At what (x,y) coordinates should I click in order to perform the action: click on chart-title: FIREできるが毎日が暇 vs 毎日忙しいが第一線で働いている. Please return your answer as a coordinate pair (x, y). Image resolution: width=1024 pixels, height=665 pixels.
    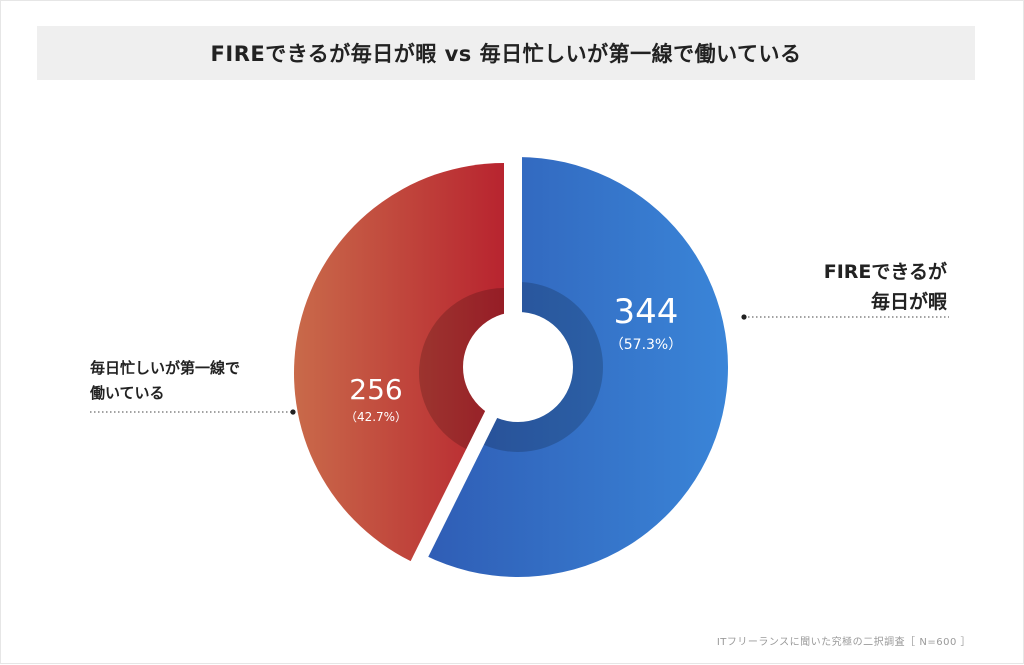
    Looking at the image, I should click on (506, 54).